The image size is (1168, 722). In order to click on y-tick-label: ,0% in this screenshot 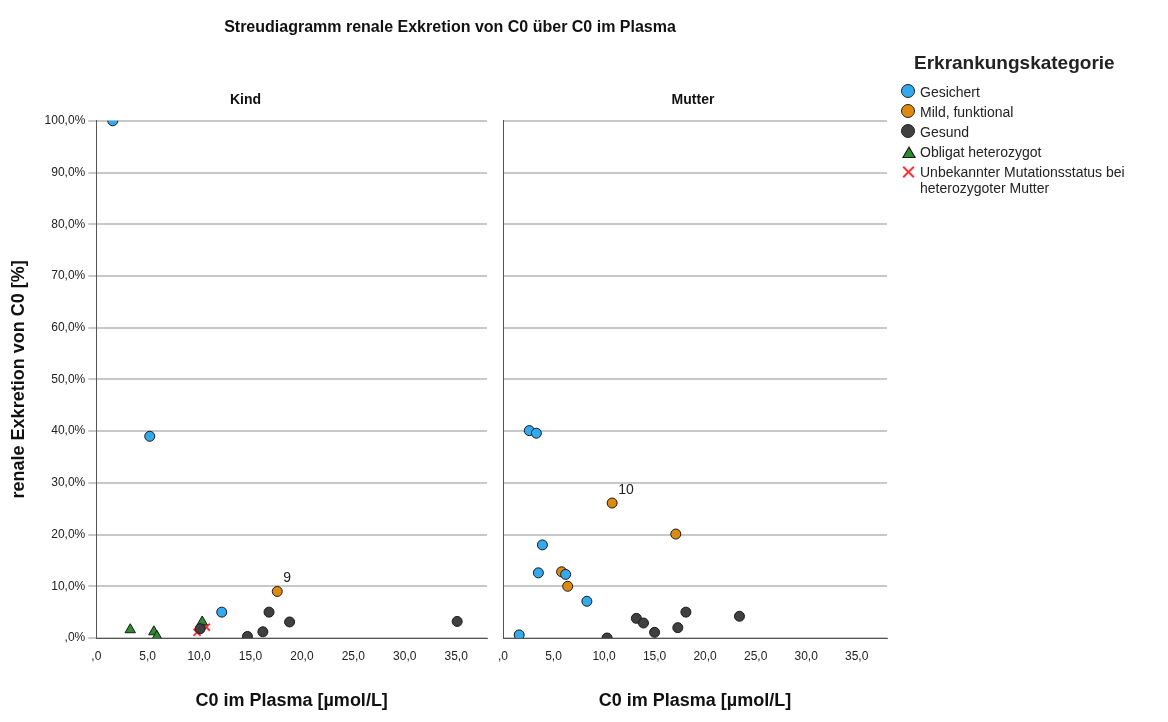, I will do `click(75, 637)`.